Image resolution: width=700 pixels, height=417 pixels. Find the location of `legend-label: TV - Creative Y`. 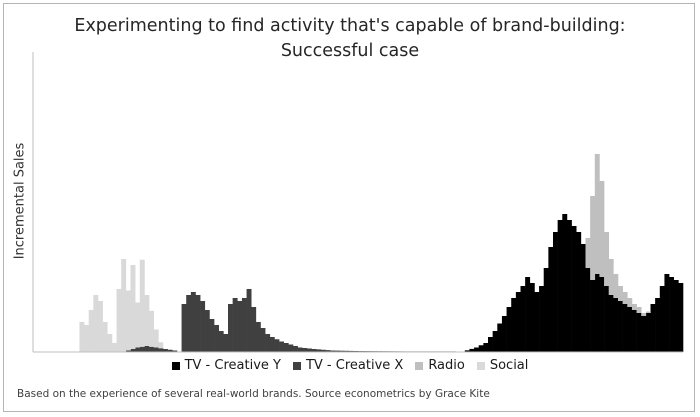

legend-label: TV - Creative Y is located at coordinates (232, 365).